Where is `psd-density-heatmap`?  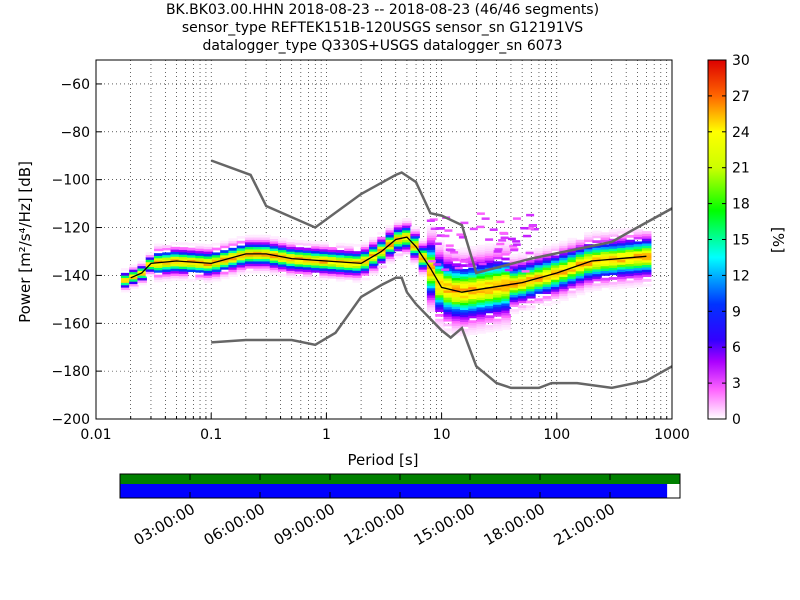
psd-density-heatmap is located at coordinates (386, 274).